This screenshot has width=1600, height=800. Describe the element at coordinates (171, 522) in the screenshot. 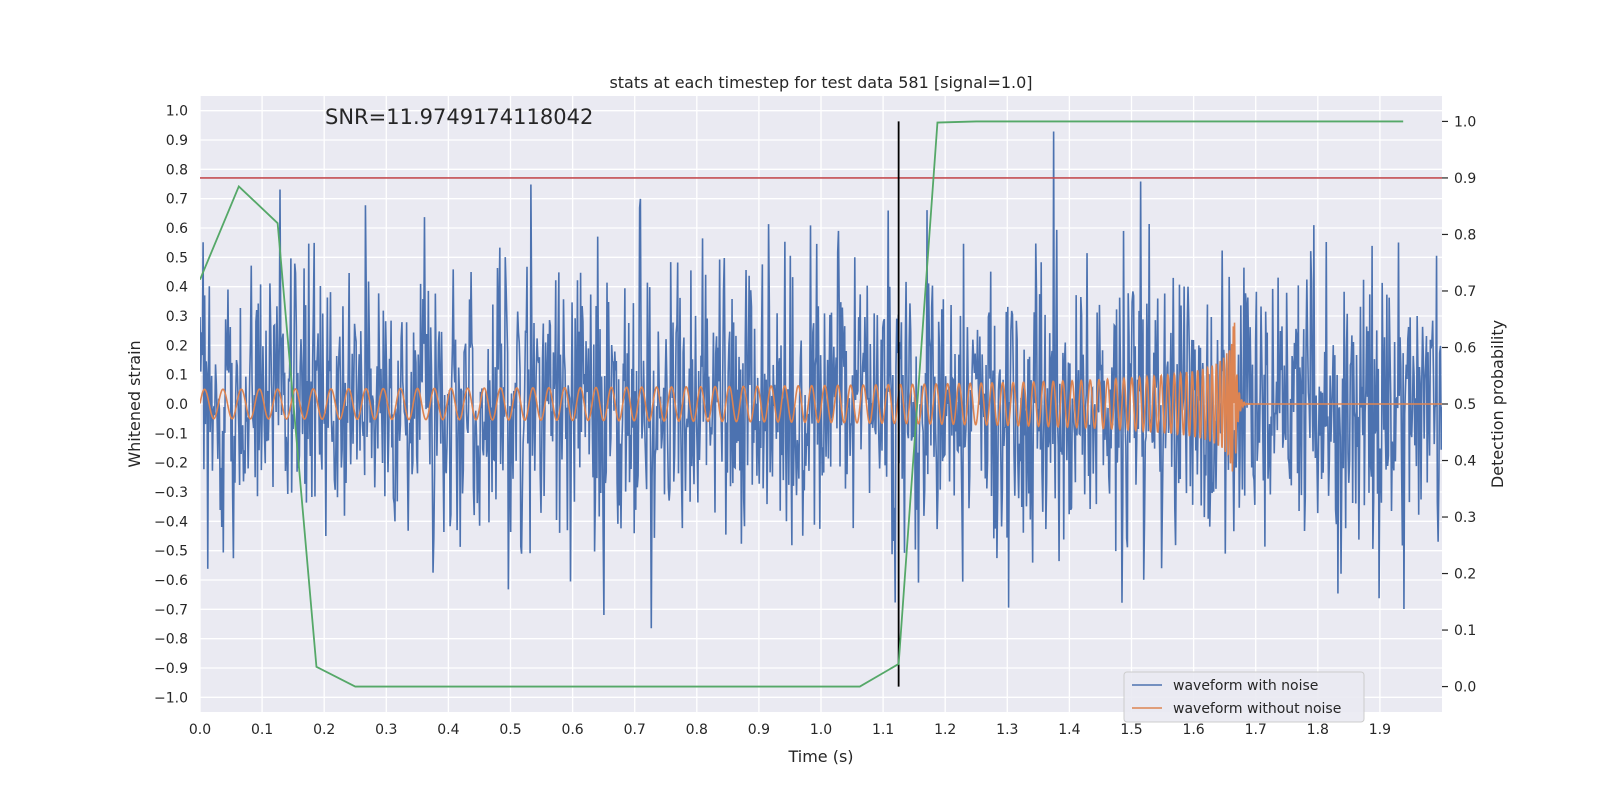

I see `y-left-tick-label: −0.4` at that location.